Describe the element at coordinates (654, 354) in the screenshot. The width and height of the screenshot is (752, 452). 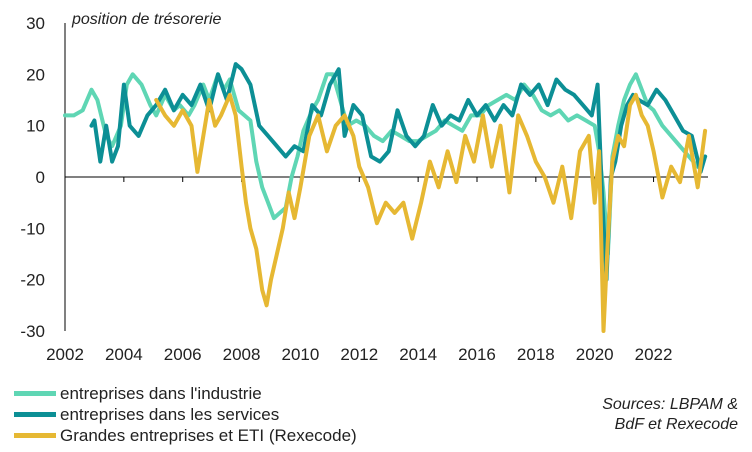
I see `x-tick-label: 2022` at that location.